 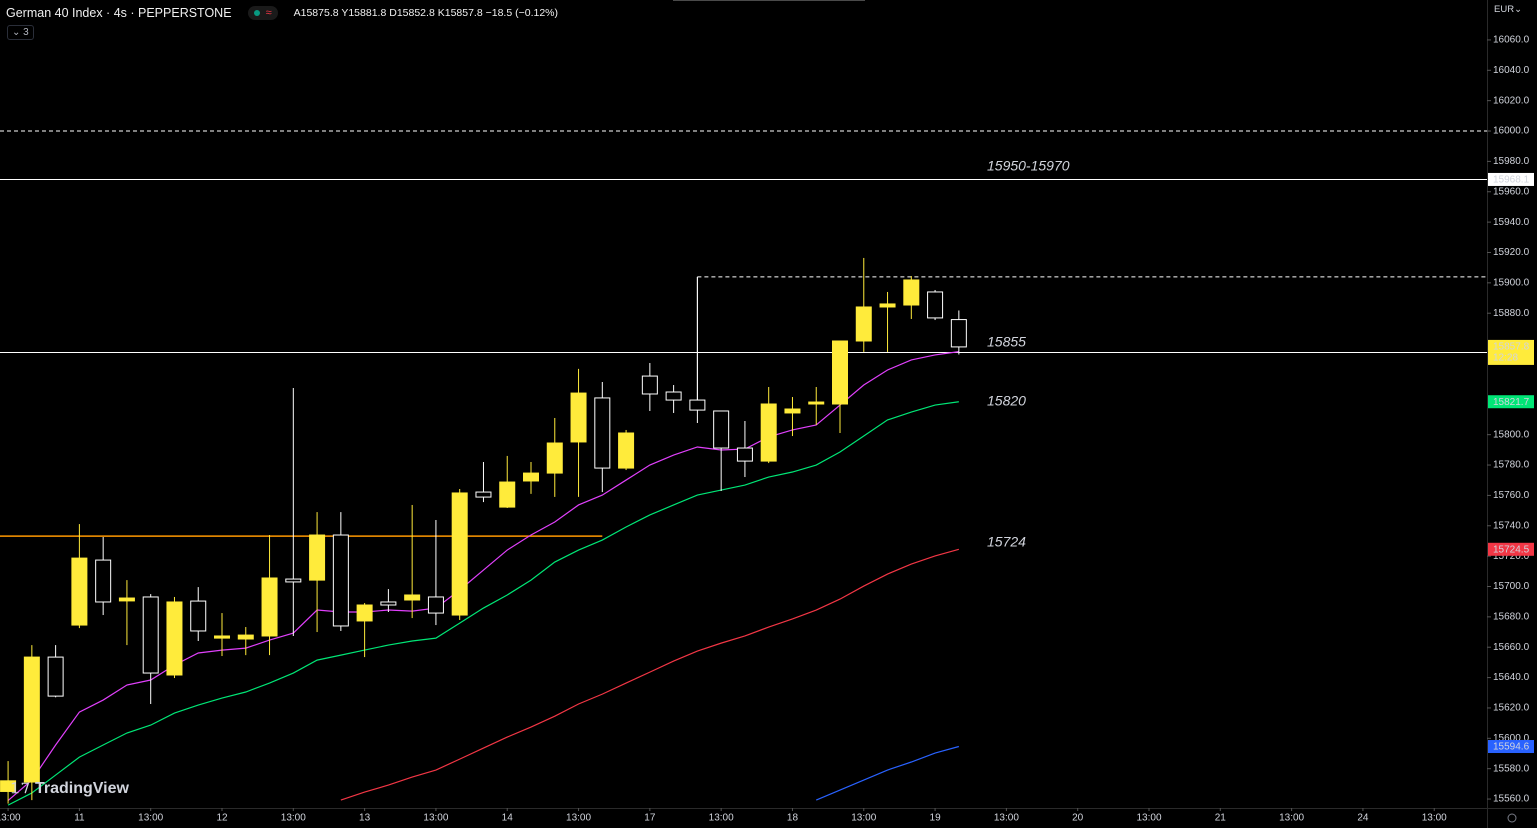 What do you see at coordinates (1511, 738) in the screenshot?
I see `y-tick-label: 15600.0` at bounding box center [1511, 738].